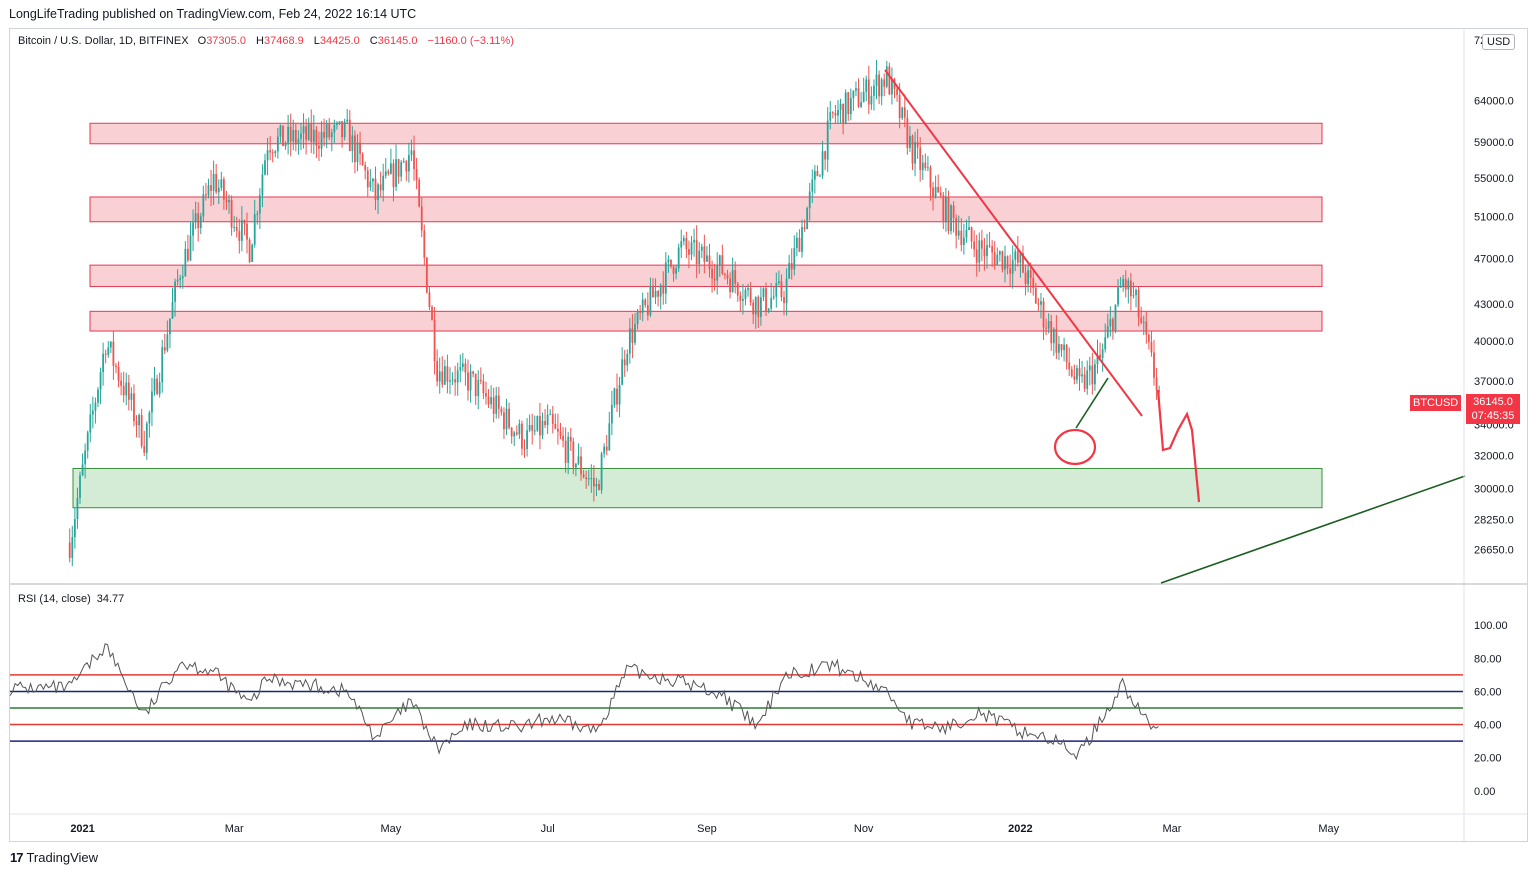  I want to click on price-tick-10: 32000.0, so click(1494, 457).